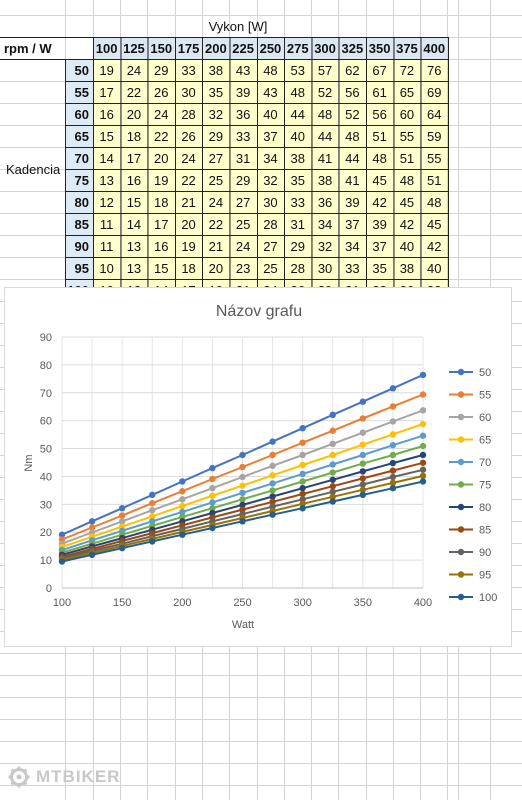 This screenshot has width=522, height=800. I want to click on table-cell: 60, so click(407, 114).